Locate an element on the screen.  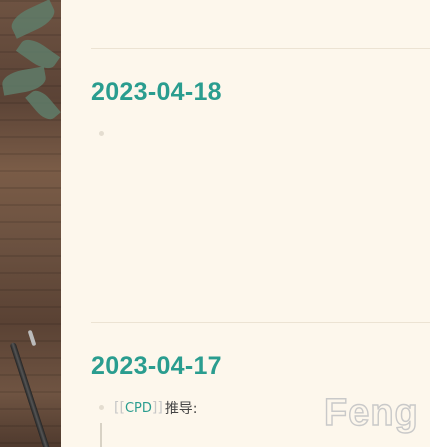
child-block-guide is located at coordinates (101, 435).